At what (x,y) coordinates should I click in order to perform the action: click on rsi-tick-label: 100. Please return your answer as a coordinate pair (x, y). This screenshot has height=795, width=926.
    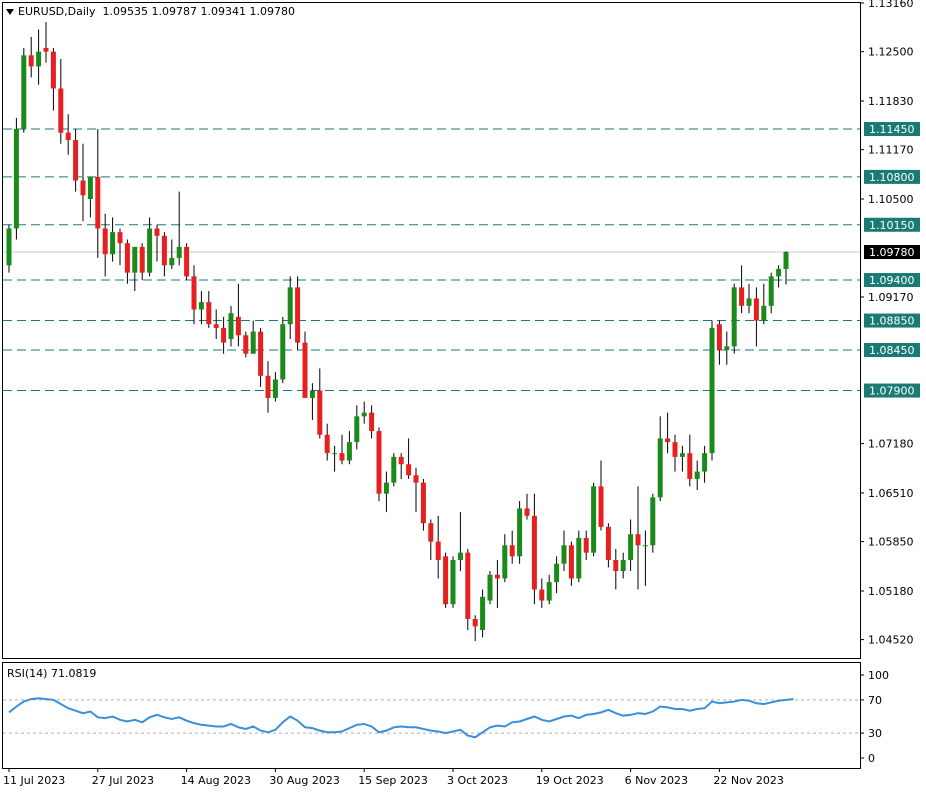
    Looking at the image, I should click on (878, 675).